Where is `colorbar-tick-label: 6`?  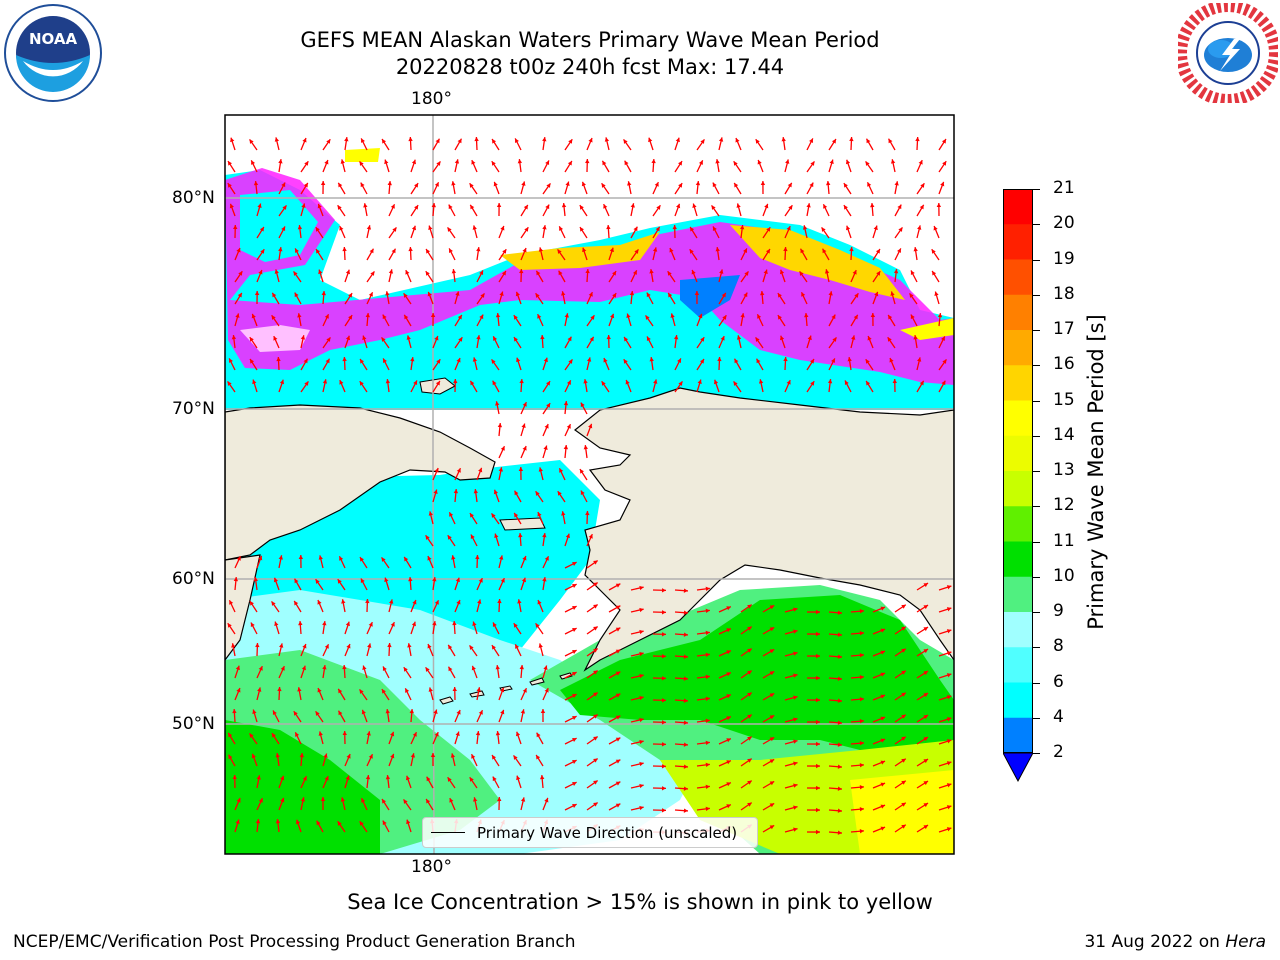 colorbar-tick-label: 6 is located at coordinates (1058, 681).